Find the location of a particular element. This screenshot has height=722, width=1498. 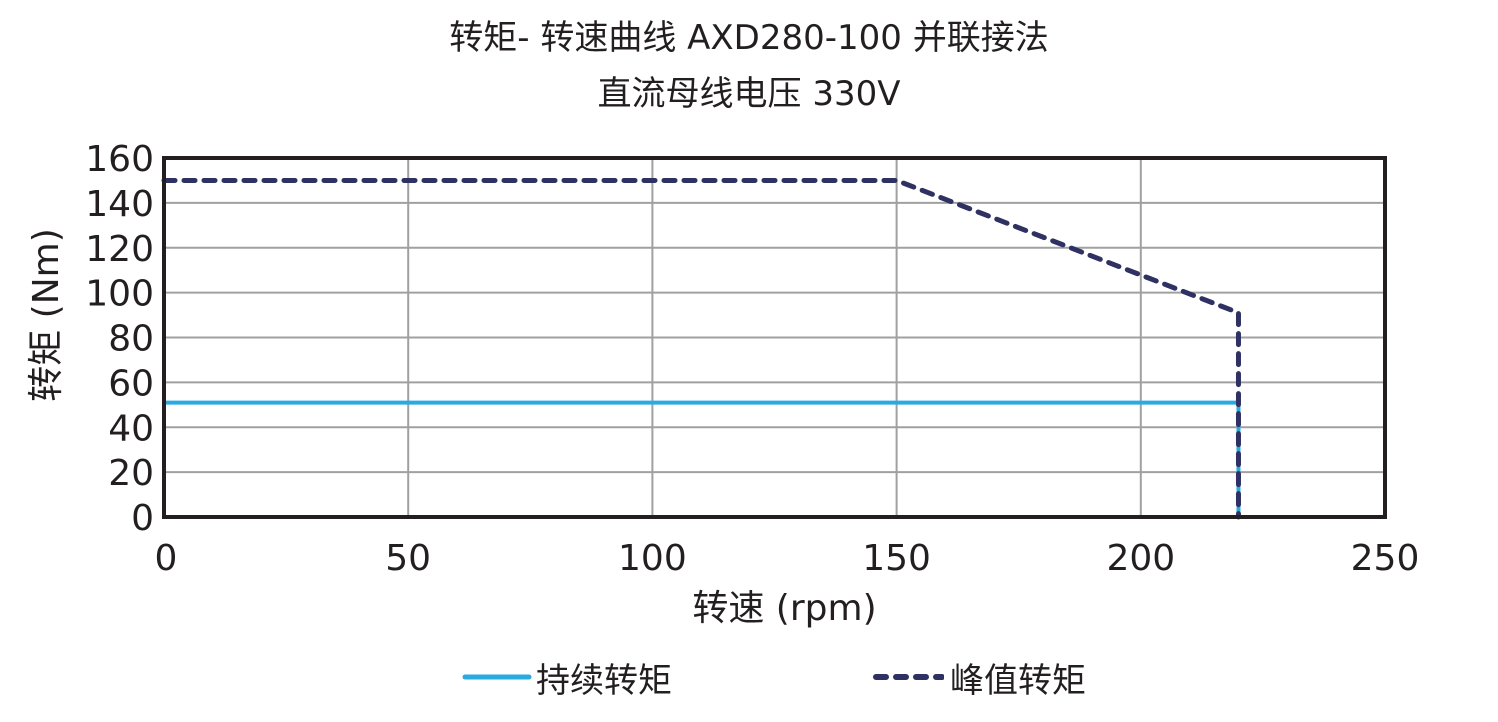

x-axis-label: 转速 (rpm) is located at coordinates (784, 608).